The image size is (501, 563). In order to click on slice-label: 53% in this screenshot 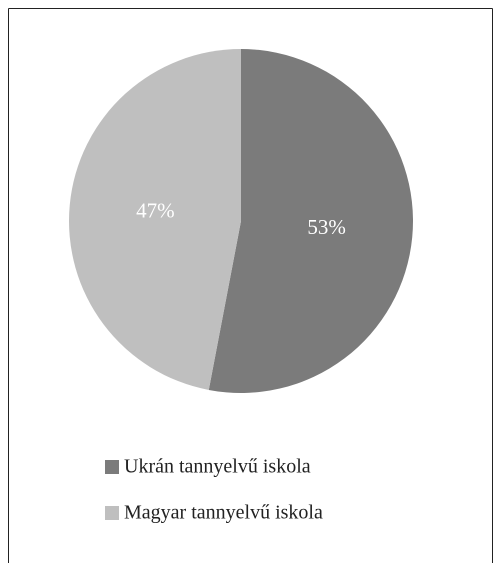, I will do `click(326, 227)`.